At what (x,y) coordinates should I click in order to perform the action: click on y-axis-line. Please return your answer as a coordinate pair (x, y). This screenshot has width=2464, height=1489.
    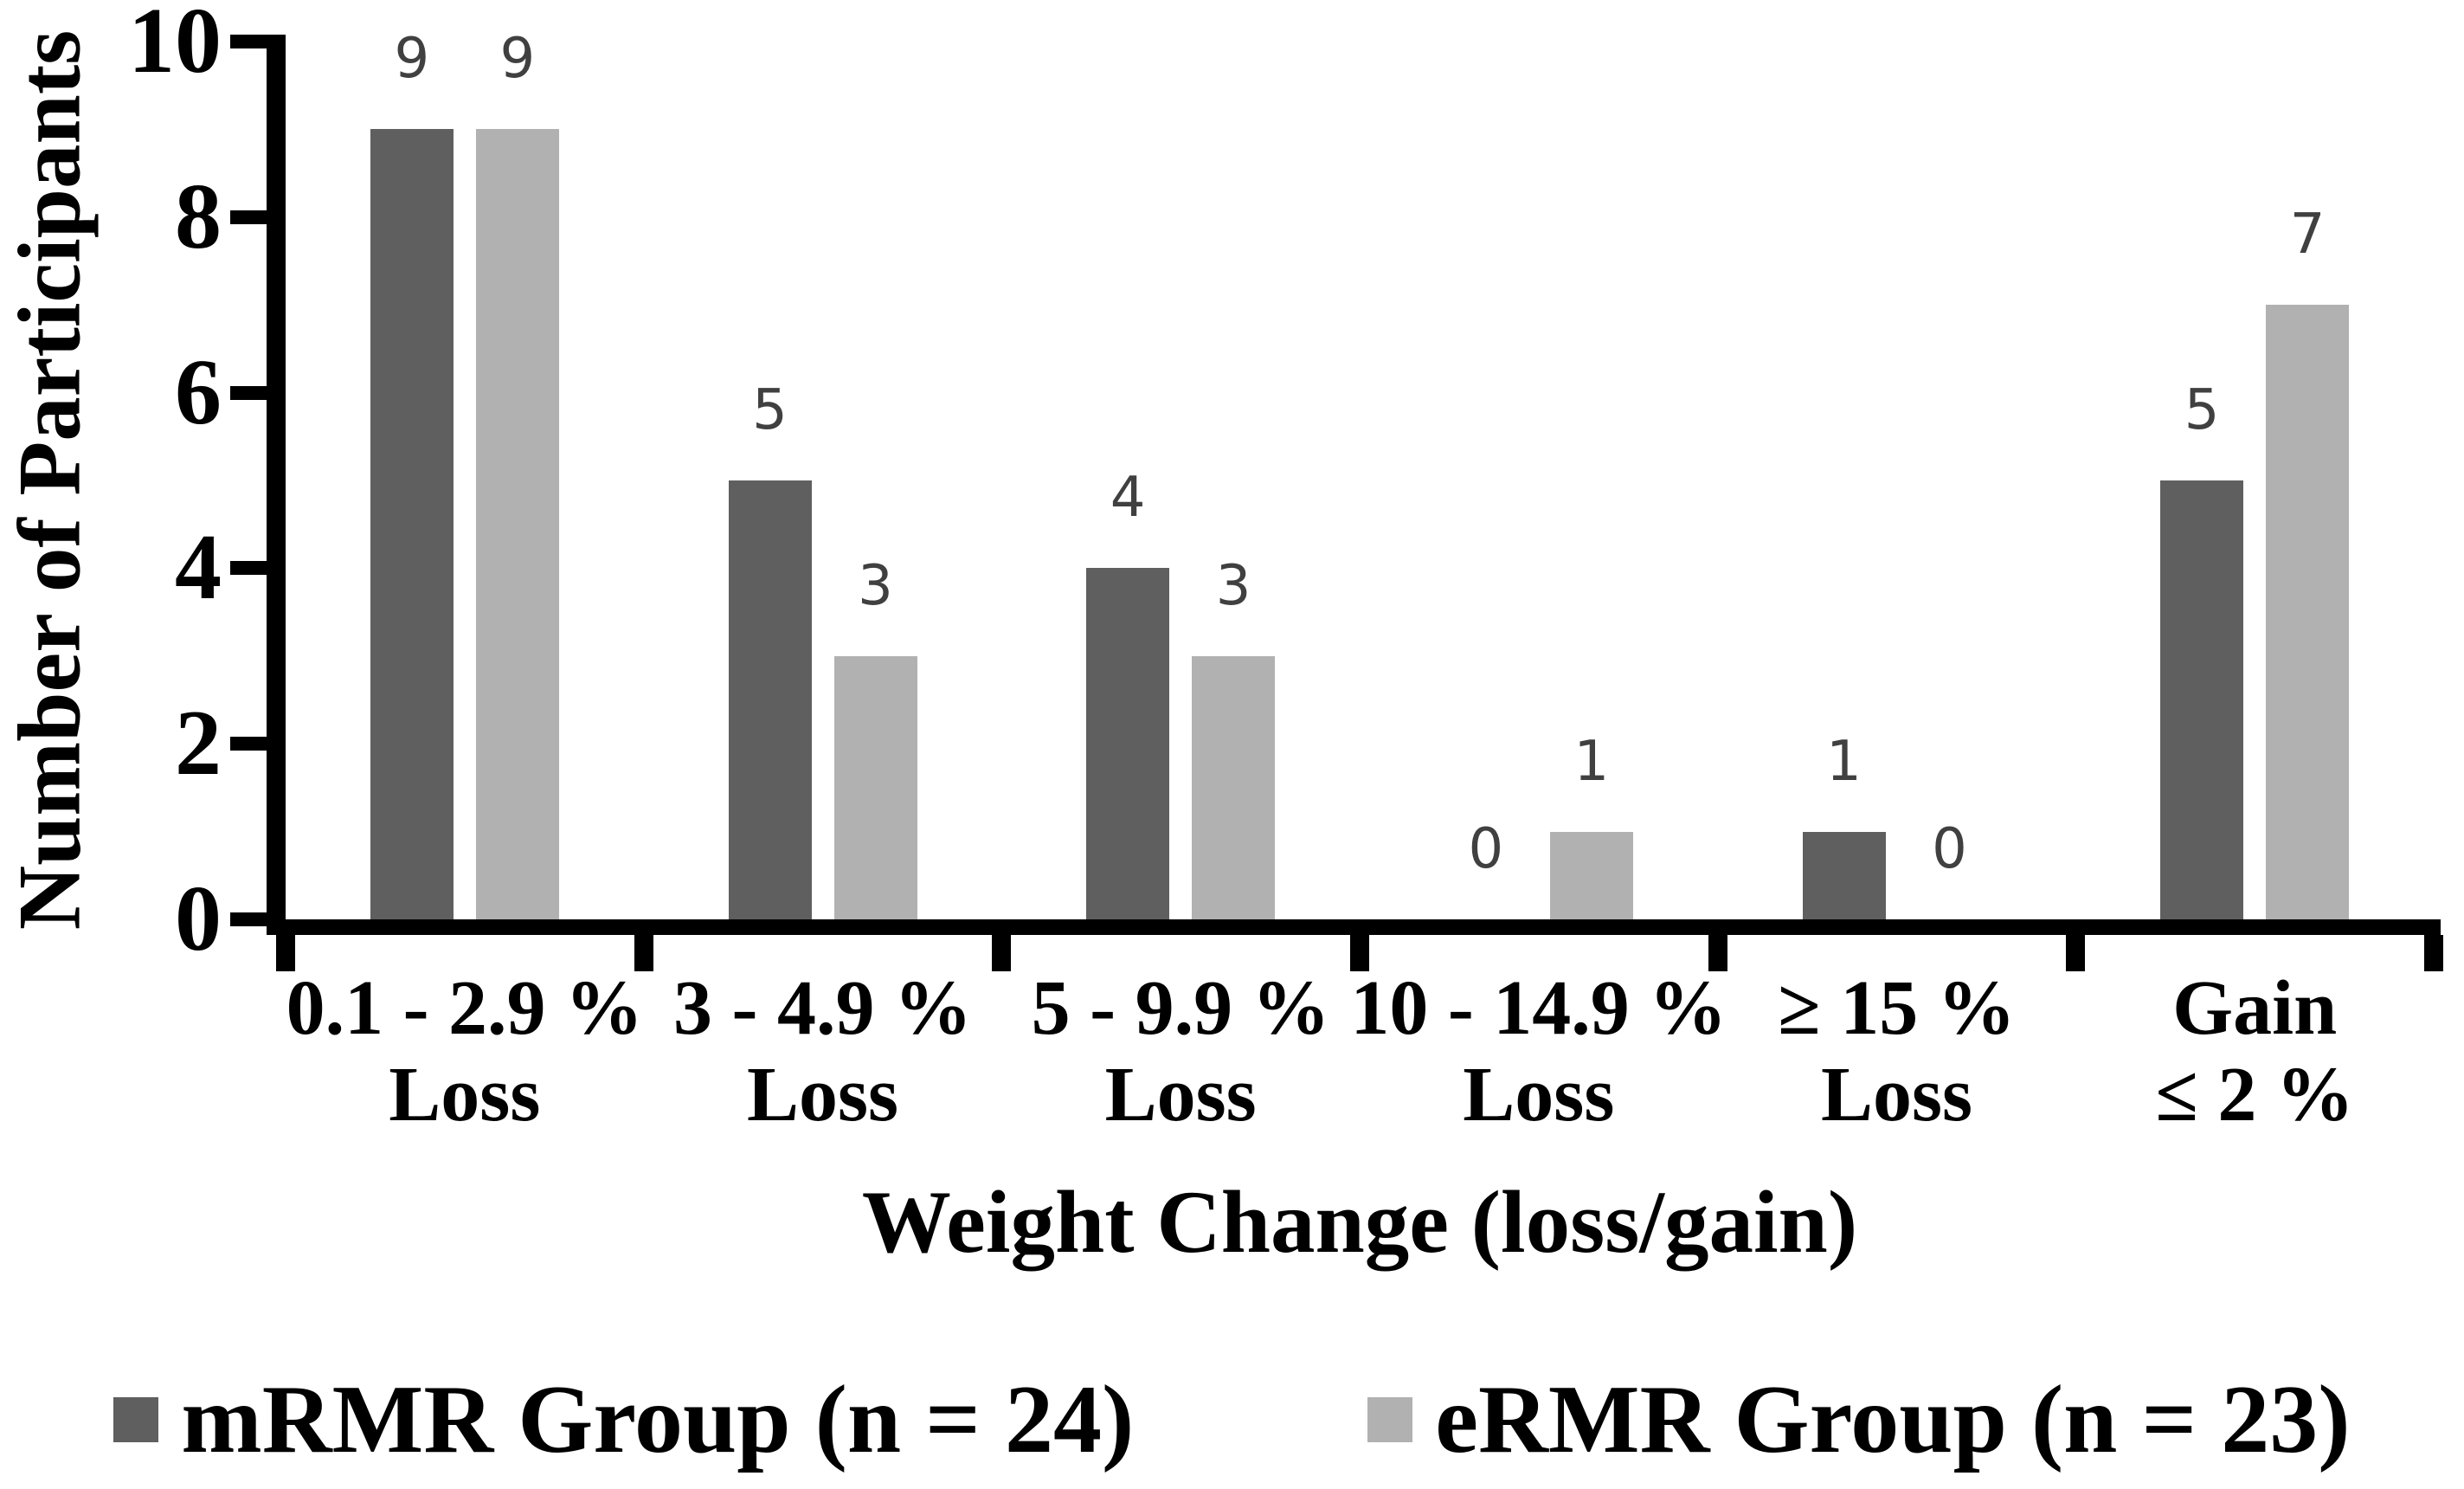
    Looking at the image, I should click on (276, 485).